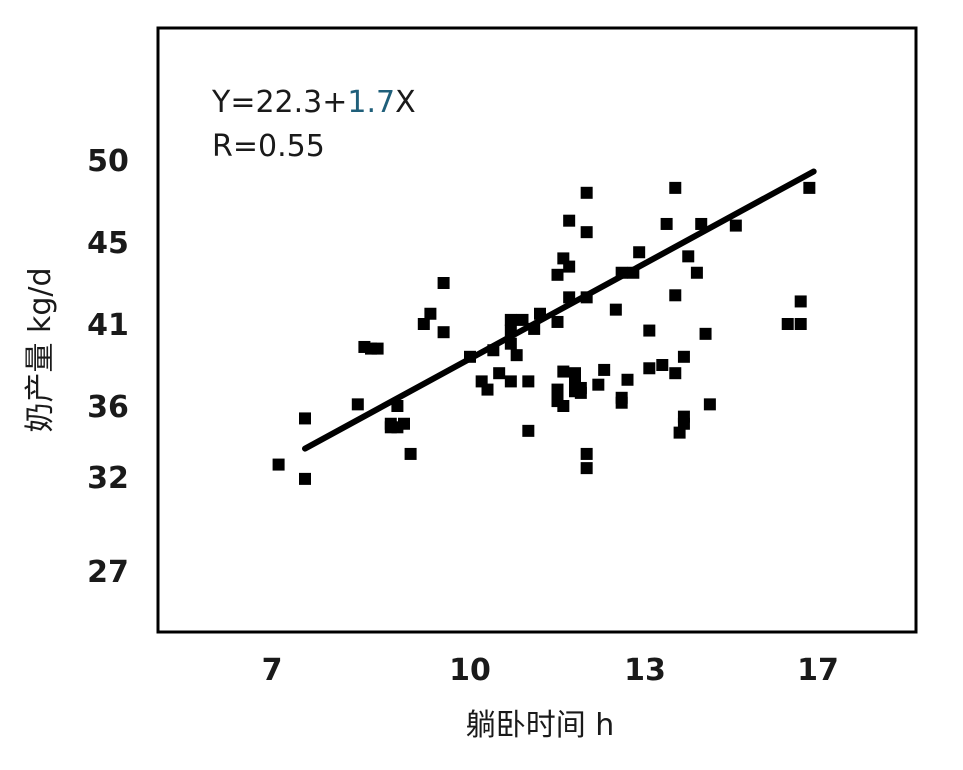 Image resolution: width=963 pixels, height=770 pixels. What do you see at coordinates (108, 367) in the screenshot?
I see `y-axis-ticks: 27 32 36 41 45 50` at bounding box center [108, 367].